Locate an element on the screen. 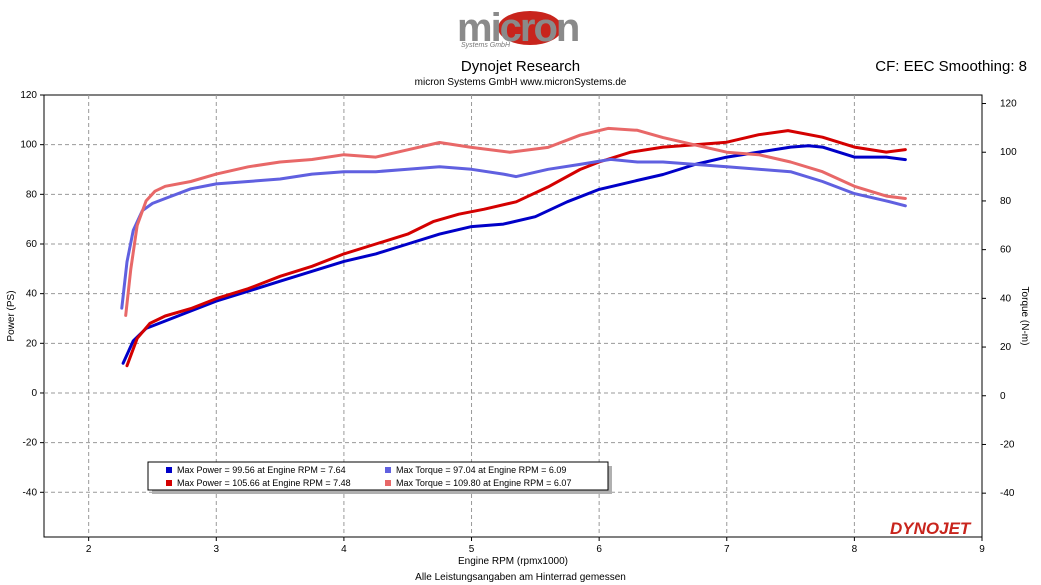 The image size is (1041, 585). y-tick-label: 100 is located at coordinates (28, 145).